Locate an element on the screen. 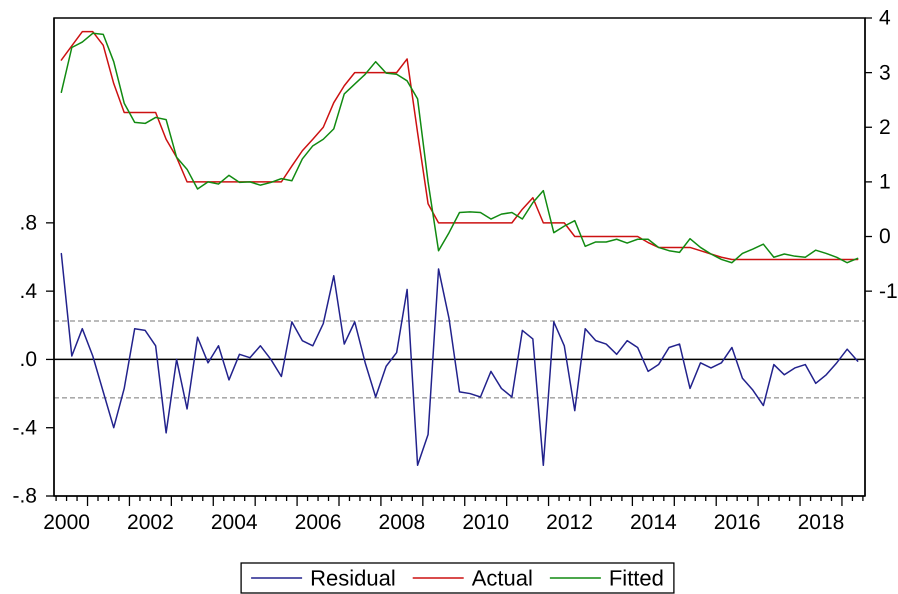  legend-label: Residual is located at coordinates (353, 578).